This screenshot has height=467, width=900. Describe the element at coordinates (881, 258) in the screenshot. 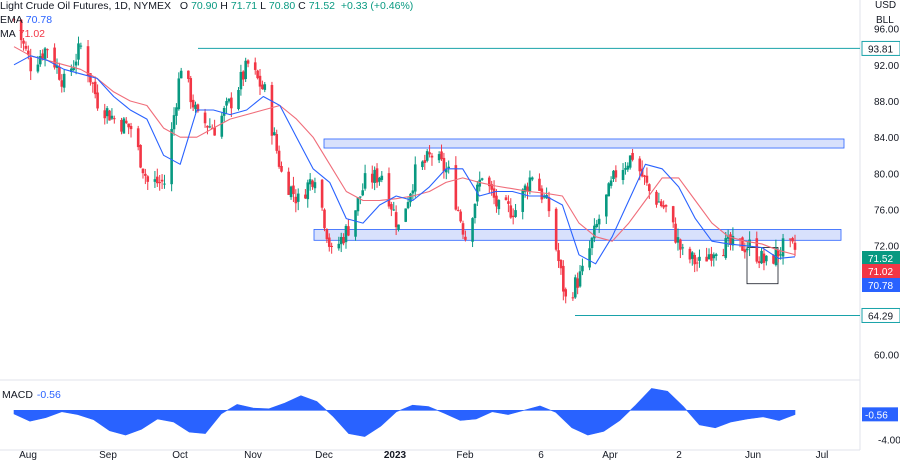

I see `price-badge-close` at that location.